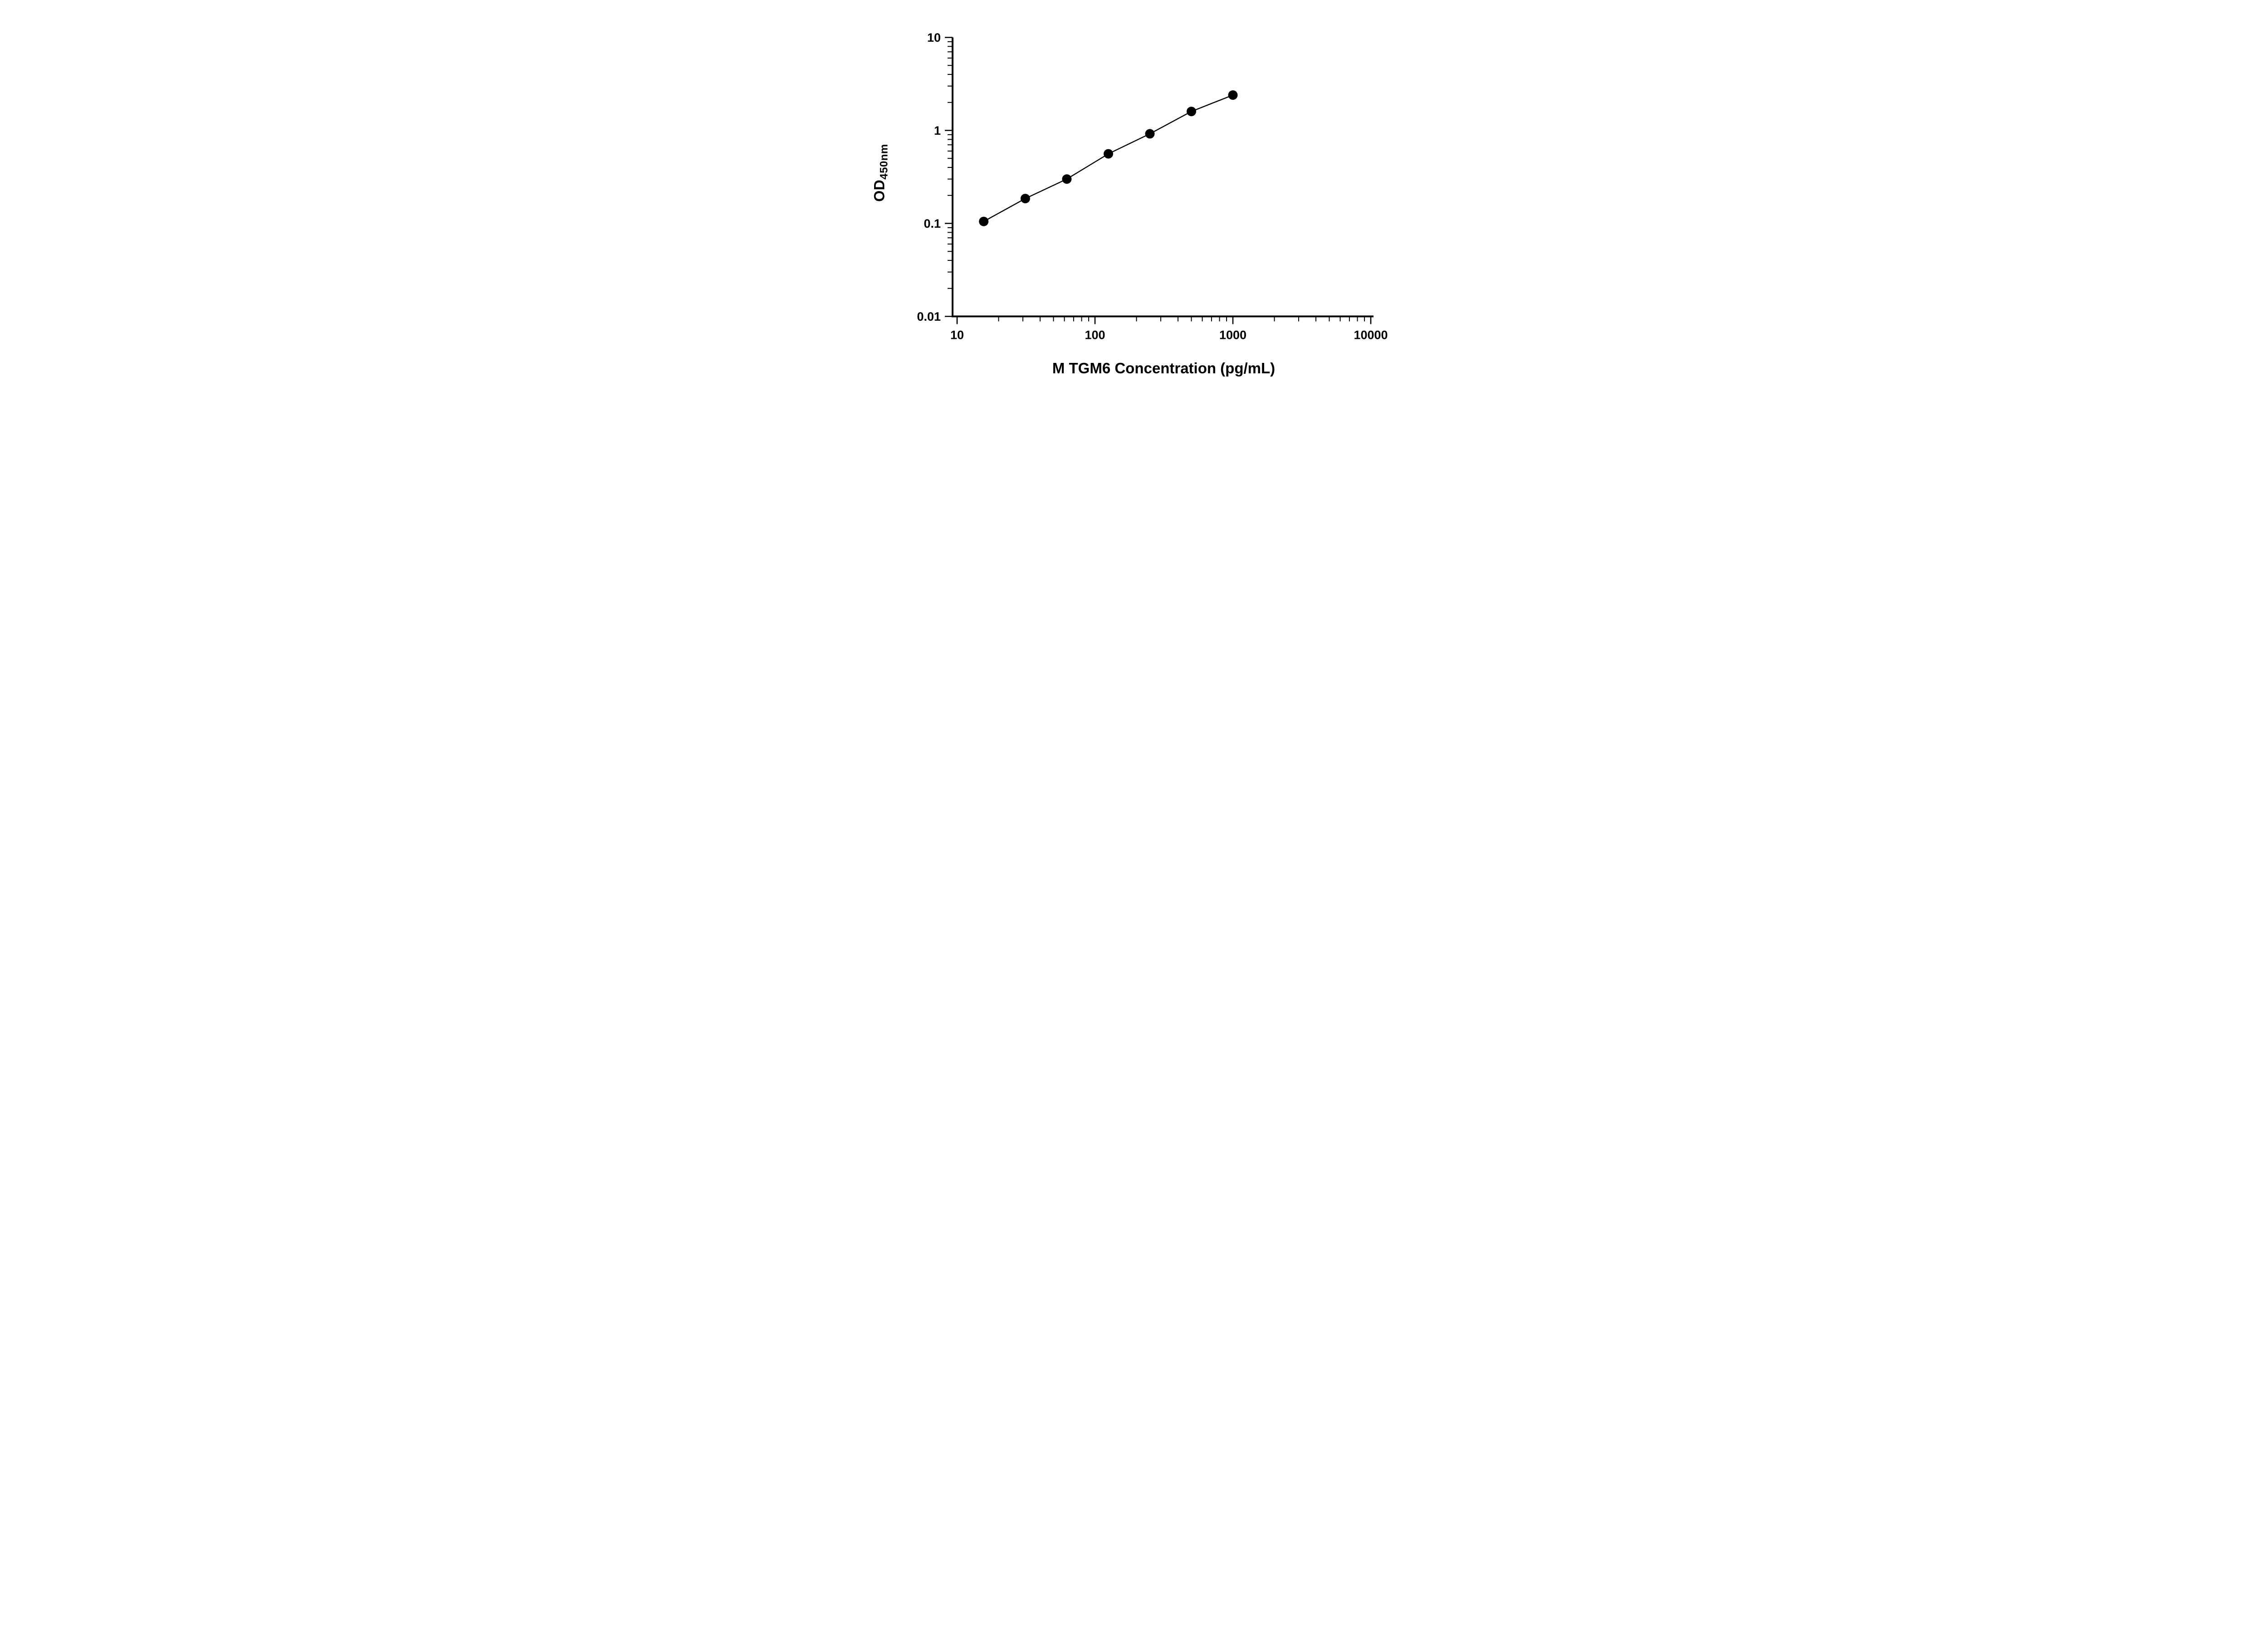 Image resolution: width=2268 pixels, height=1633 pixels. What do you see at coordinates (879, 190) in the screenshot?
I see `y-axis-title-main: OD` at bounding box center [879, 190].